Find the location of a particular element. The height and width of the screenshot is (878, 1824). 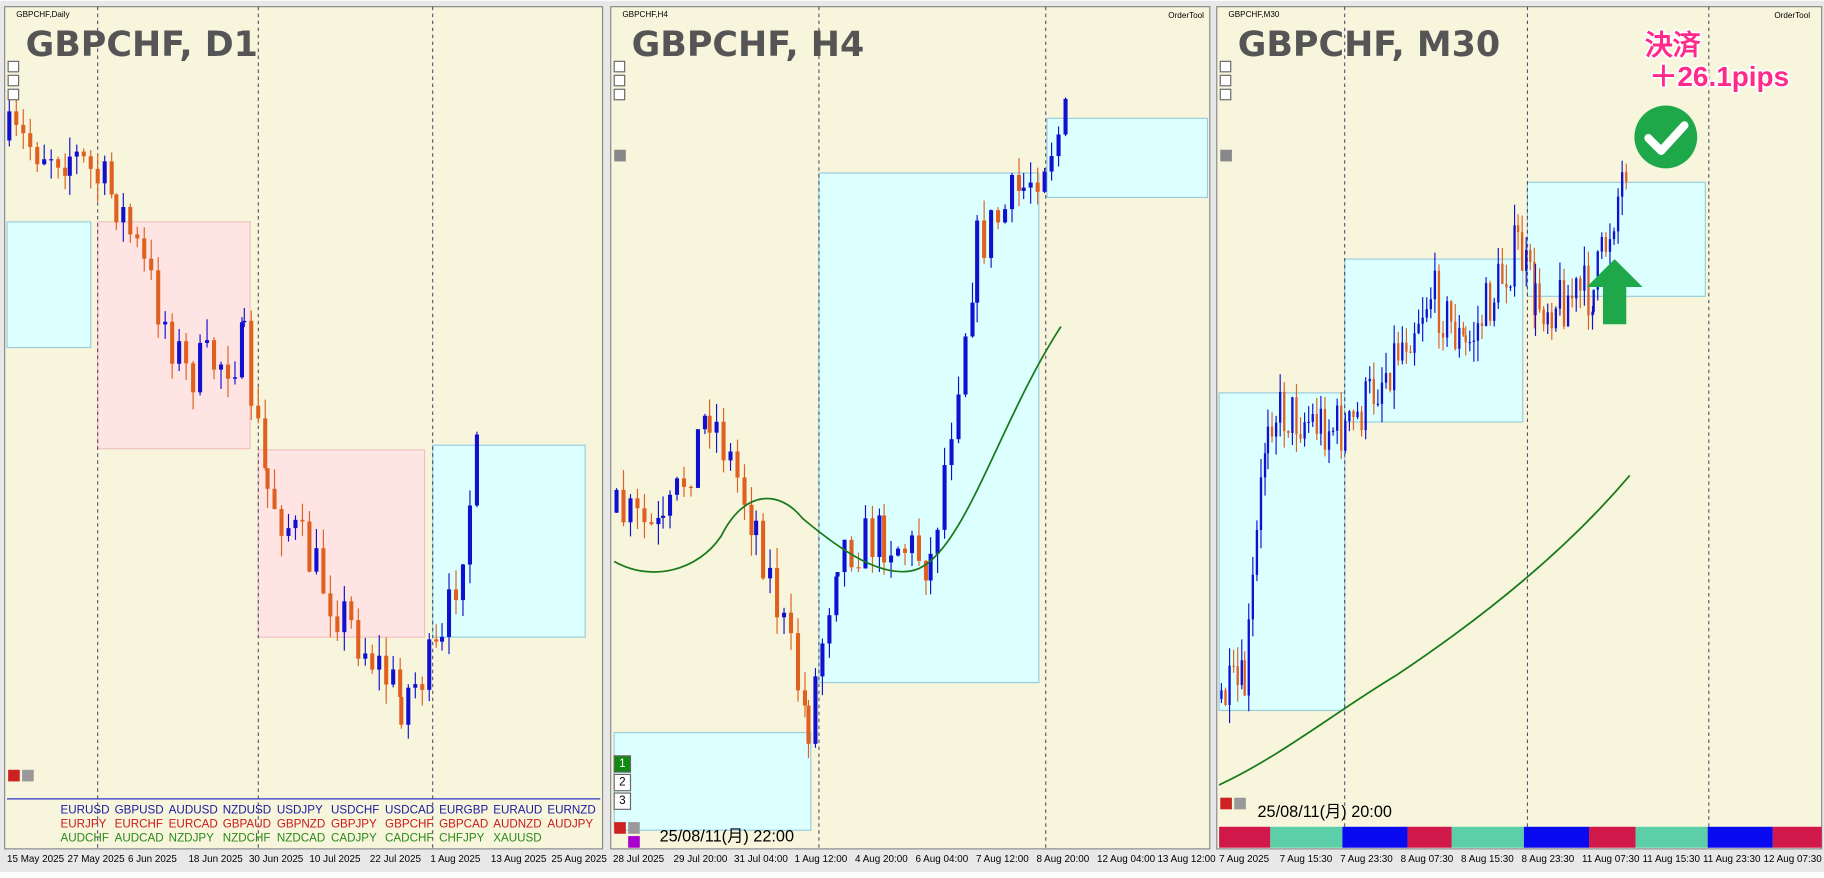

pair-button: EURCHF is located at coordinates (139, 824).